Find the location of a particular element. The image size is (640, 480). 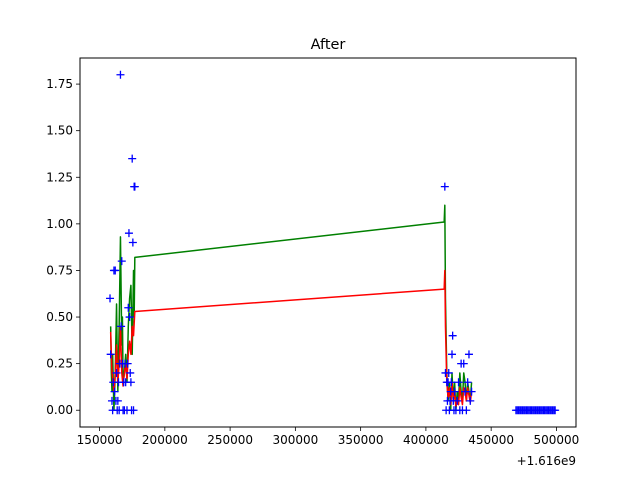

y-tick-label: 0.25 is located at coordinates (59, 364).